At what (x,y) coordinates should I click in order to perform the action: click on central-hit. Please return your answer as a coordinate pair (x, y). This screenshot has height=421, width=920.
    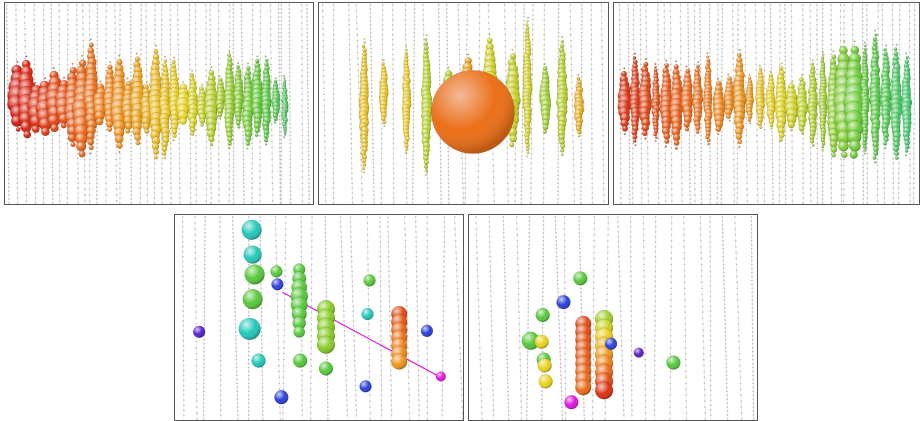
    Looking at the image, I should click on (473, 112).